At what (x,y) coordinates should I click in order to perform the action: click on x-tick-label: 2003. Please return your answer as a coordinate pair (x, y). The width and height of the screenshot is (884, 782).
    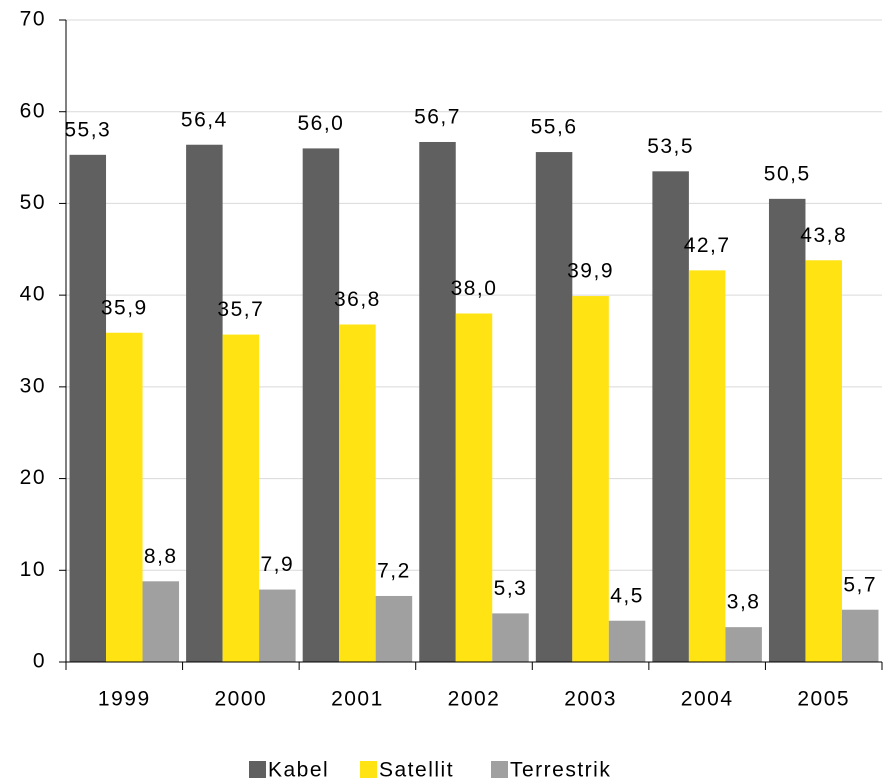
    Looking at the image, I should click on (590, 699).